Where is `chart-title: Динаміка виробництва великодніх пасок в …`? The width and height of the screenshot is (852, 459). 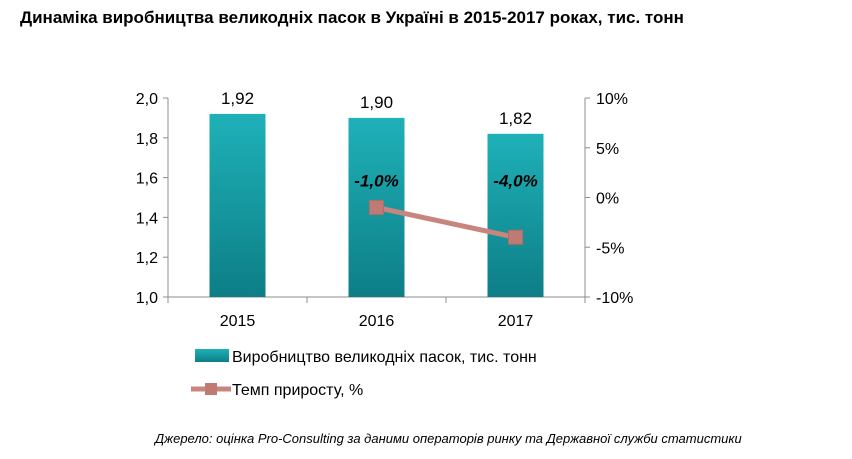
chart-title: Динаміка виробництва великодніх пасок в … is located at coordinates (352, 17).